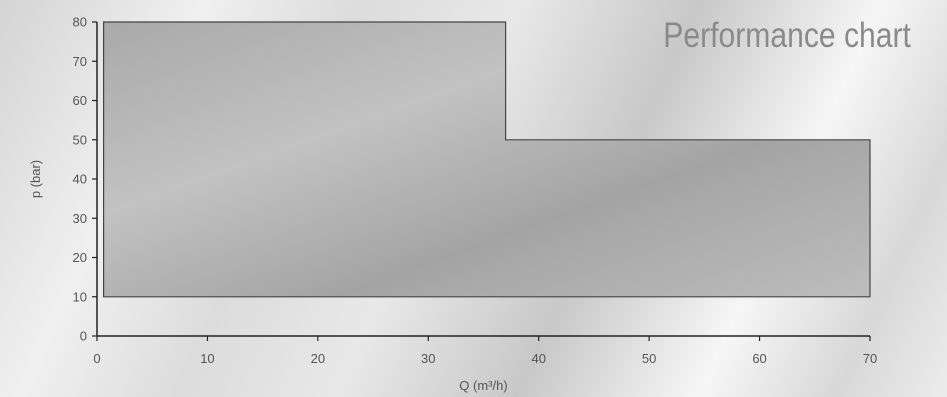 This screenshot has width=947, height=397. What do you see at coordinates (538, 358) in the screenshot?
I see `x-tick-label: 40` at bounding box center [538, 358].